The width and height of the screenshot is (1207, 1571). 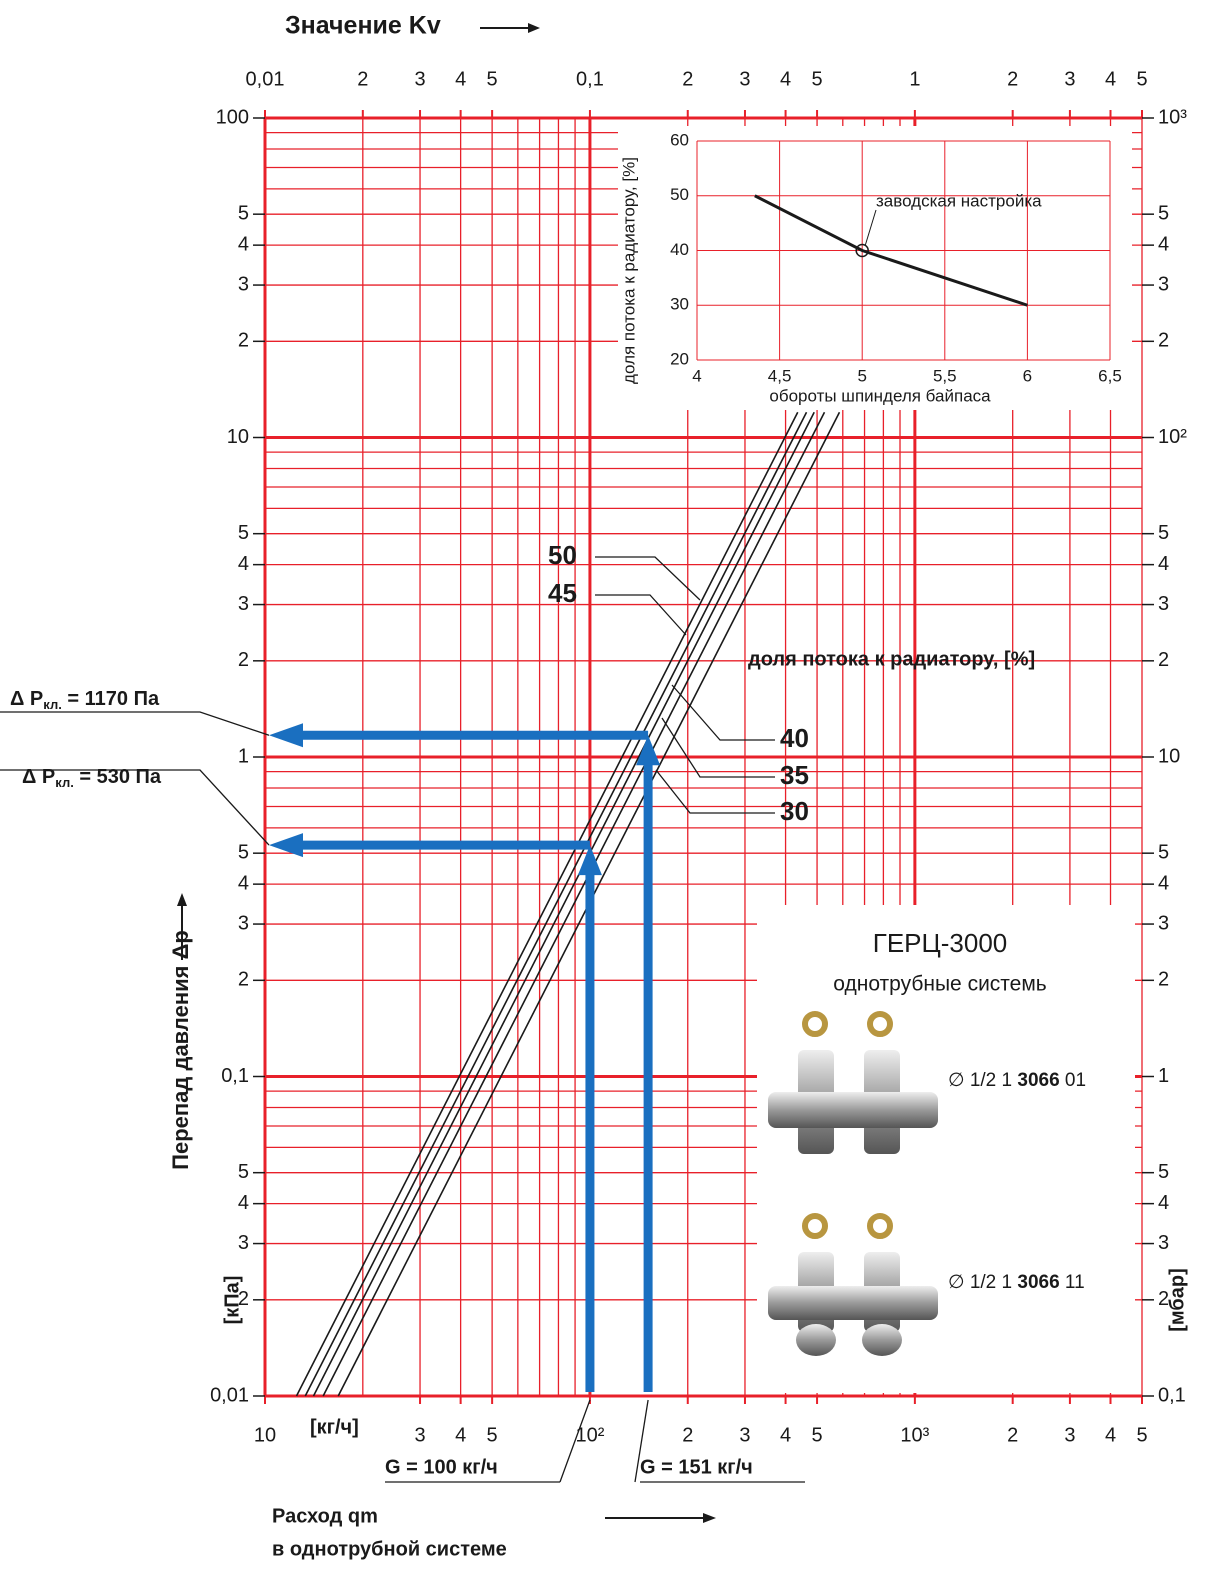 What do you see at coordinates (1072, 1282) in the screenshot?
I see `item-suffix: 11` at bounding box center [1072, 1282].